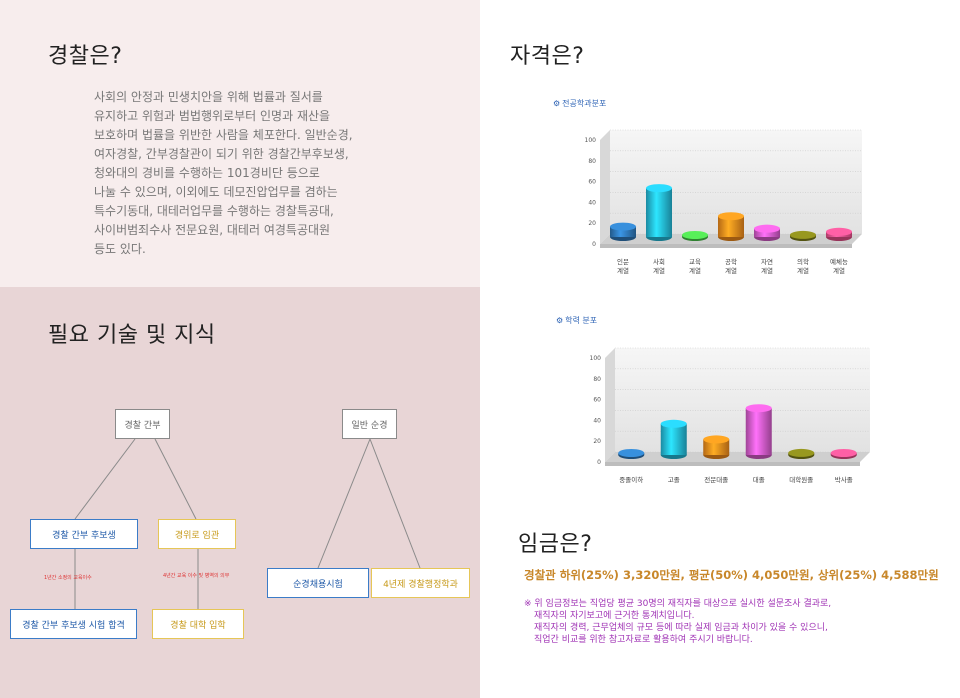 The image size is (960, 698). Describe the element at coordinates (214, 211) in the screenshot. I see `about-line: 특수기동대, 대테러업무를 수행하는 경찰특공대,` at that location.